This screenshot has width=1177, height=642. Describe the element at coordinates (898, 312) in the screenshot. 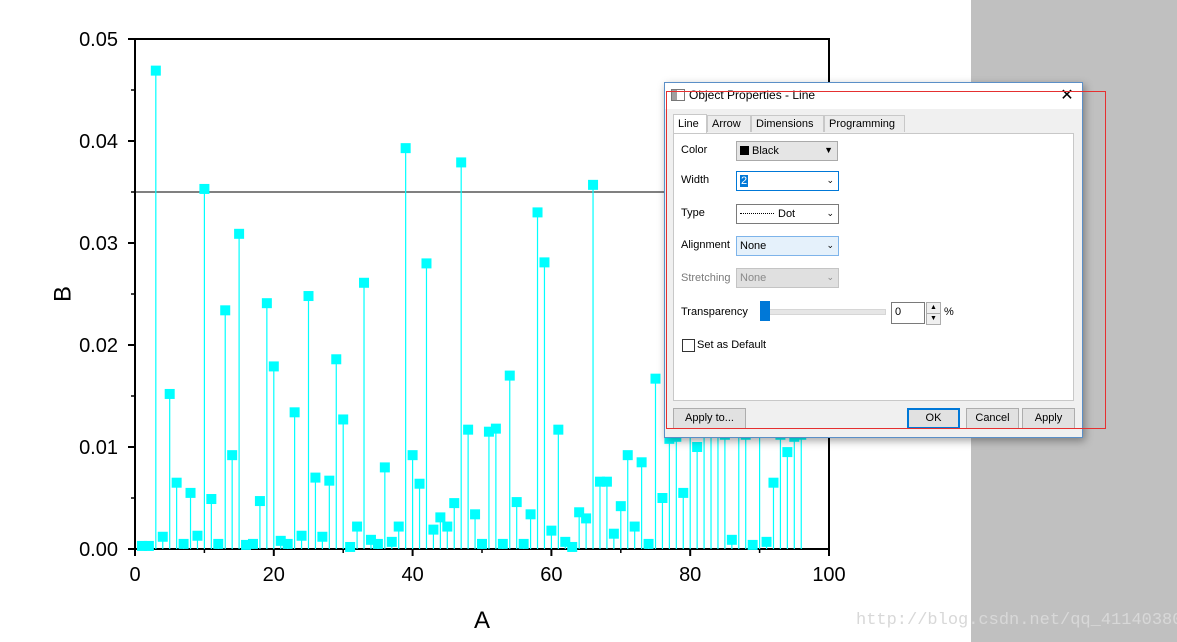

I see `transparency-value: 0` at that location.